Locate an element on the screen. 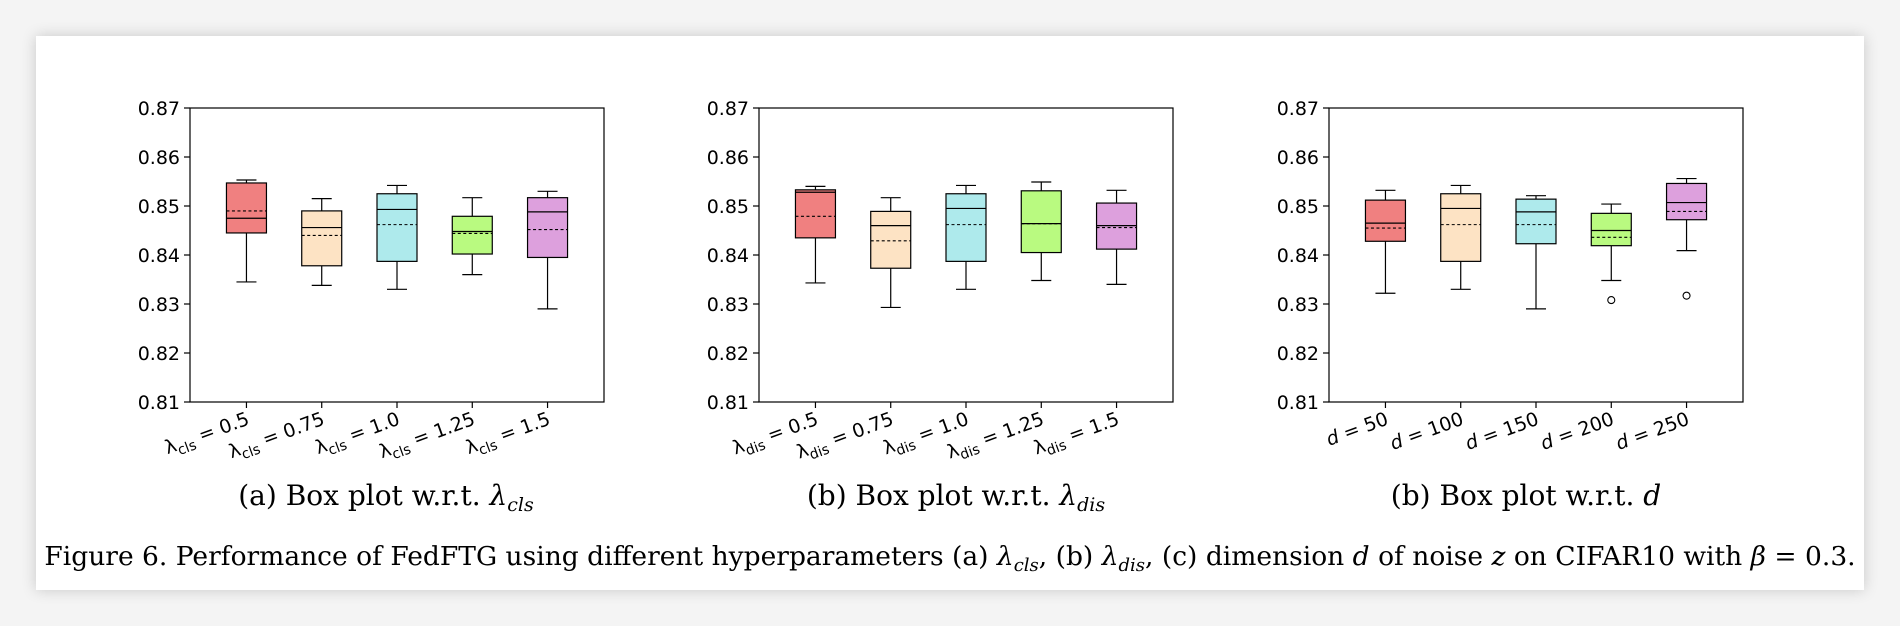  caption-part: of noise is located at coordinates (1431, 556).